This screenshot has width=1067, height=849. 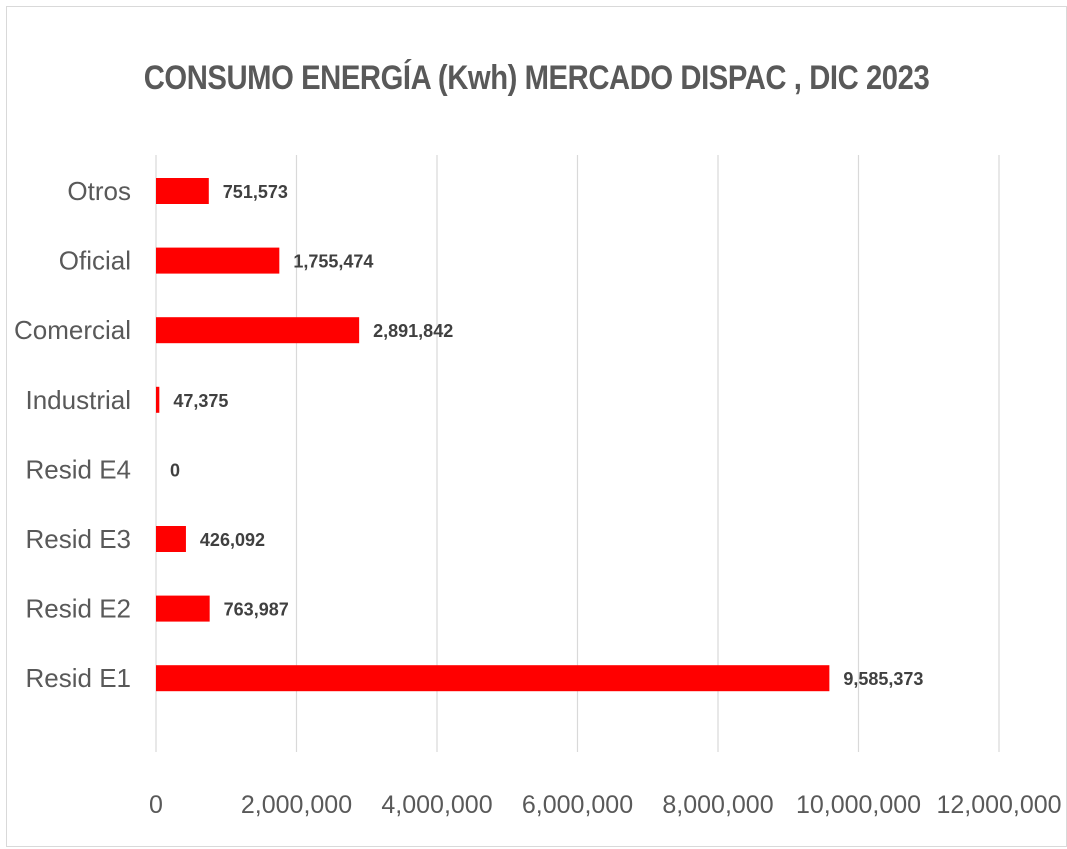 What do you see at coordinates (333, 262) in the screenshot?
I see `data-label: 1,755,474` at bounding box center [333, 262].